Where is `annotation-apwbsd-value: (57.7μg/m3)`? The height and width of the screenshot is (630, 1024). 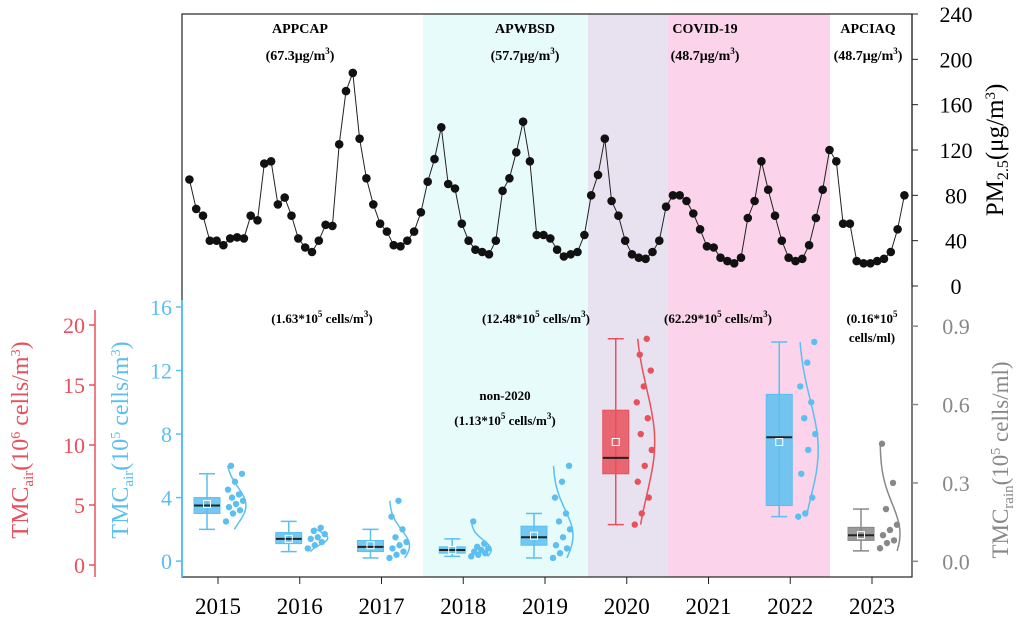 annotation-apwbsd-value: (57.7μg/m3) is located at coordinates (525, 55).